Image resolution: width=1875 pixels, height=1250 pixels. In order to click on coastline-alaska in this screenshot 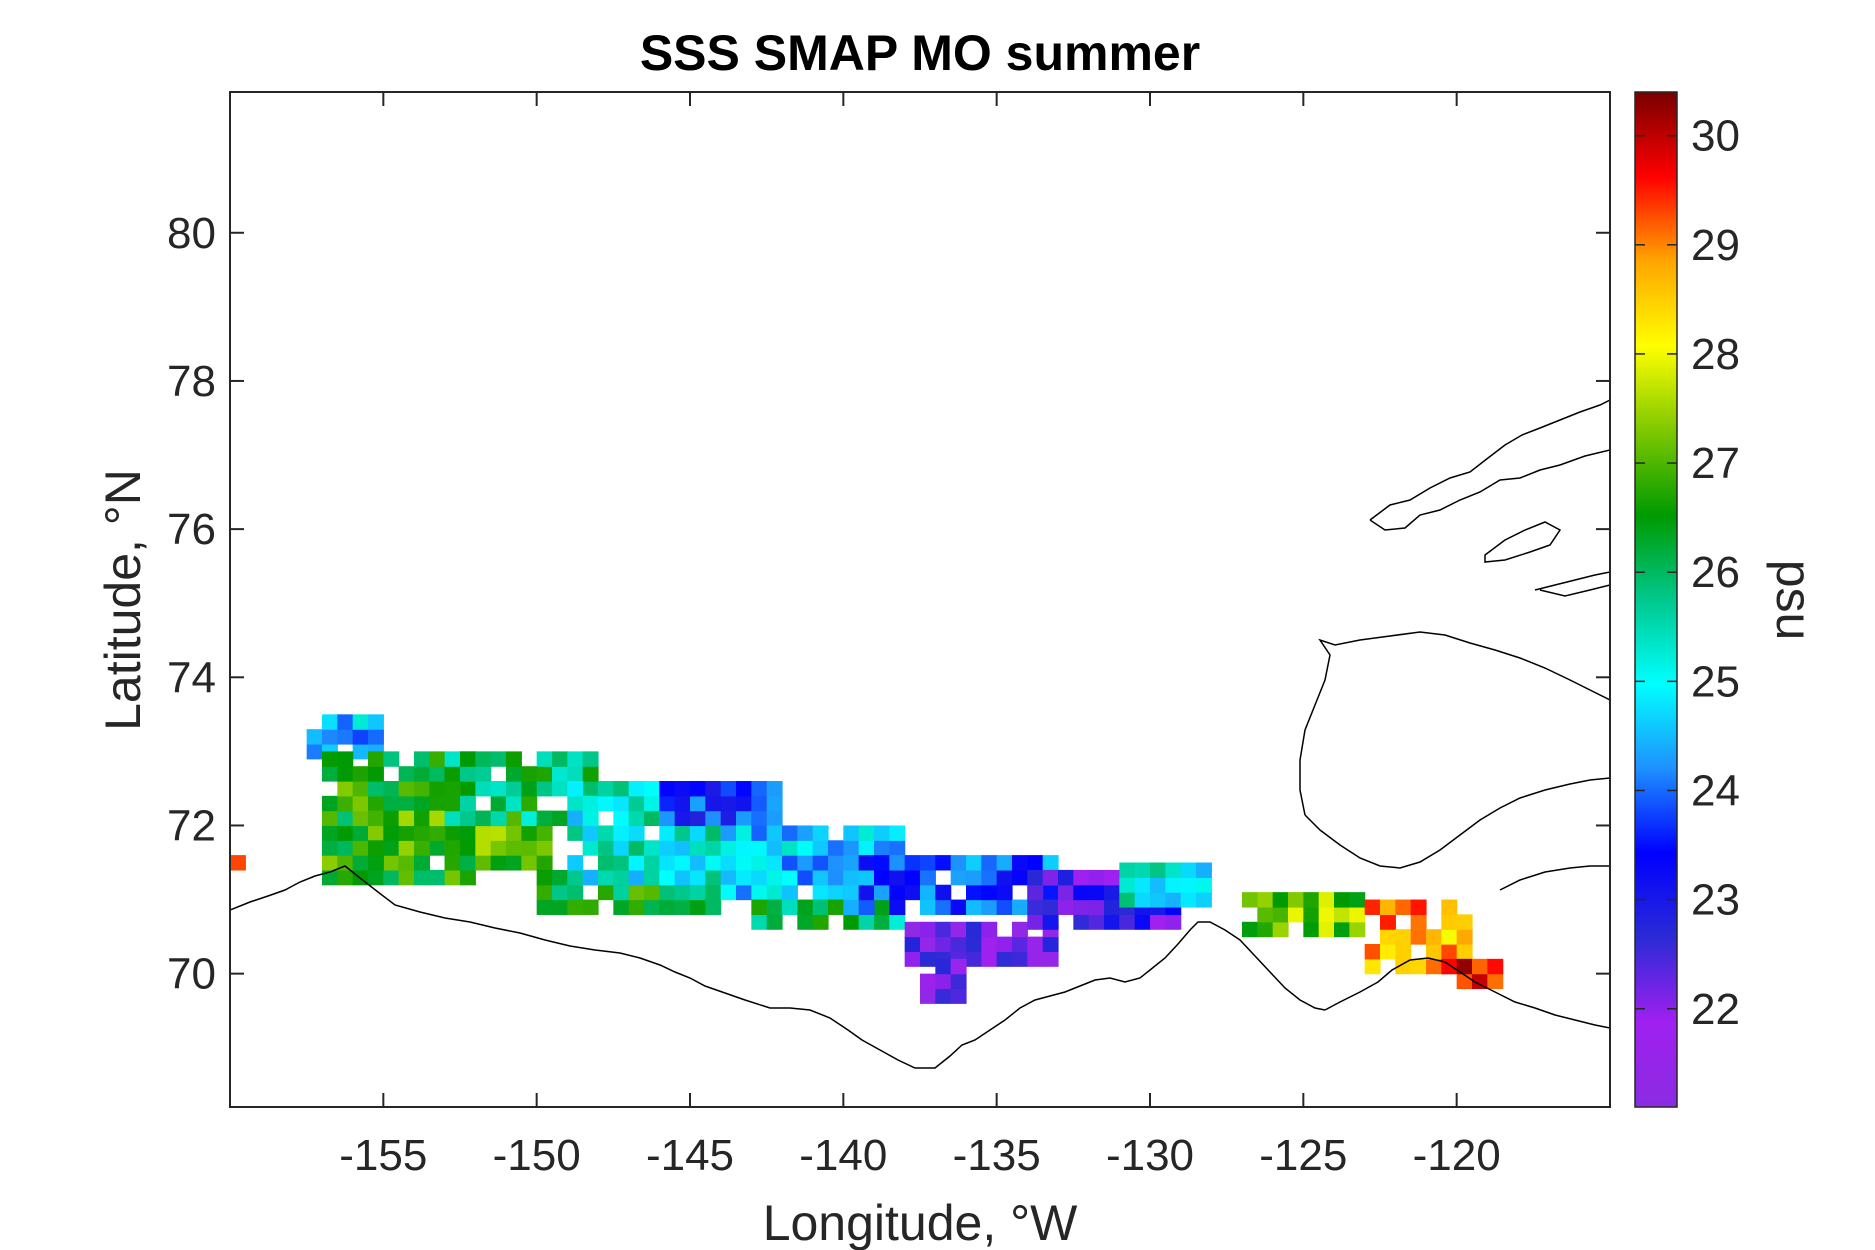, I will do `click(778, 967)`.